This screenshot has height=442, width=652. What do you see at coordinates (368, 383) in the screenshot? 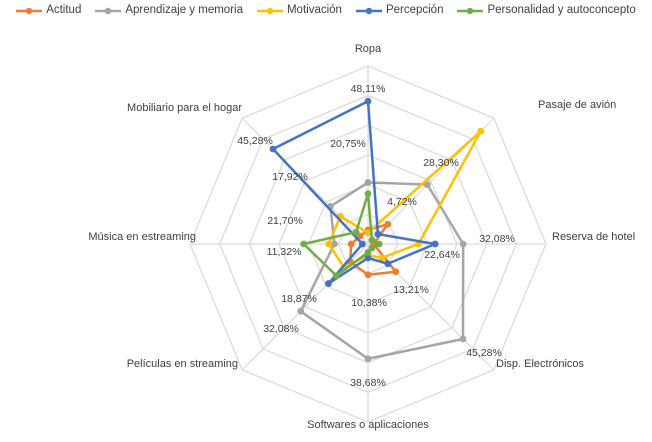
I see `data-label: 38,68%` at bounding box center [368, 383].